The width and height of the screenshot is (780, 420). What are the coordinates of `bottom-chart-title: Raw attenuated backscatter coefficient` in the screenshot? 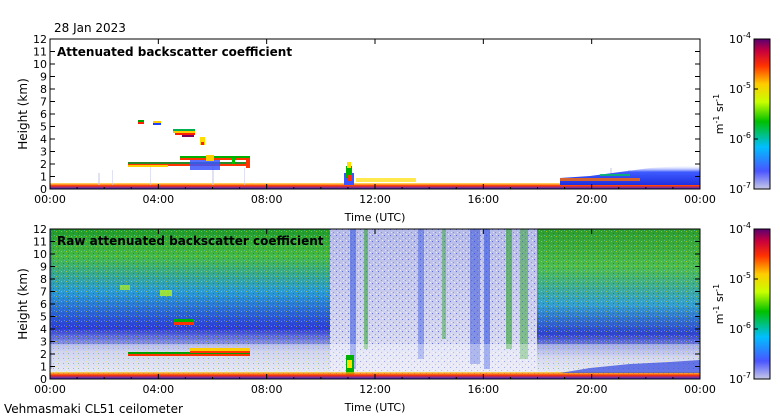 It's located at (190, 241).